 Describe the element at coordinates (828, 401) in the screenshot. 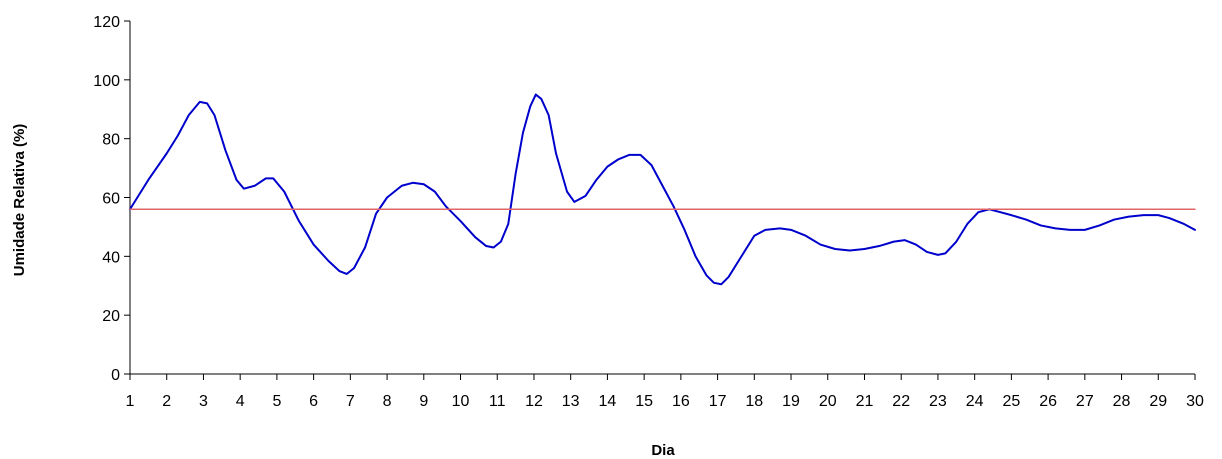

I see `x-tick-label: 20` at that location.